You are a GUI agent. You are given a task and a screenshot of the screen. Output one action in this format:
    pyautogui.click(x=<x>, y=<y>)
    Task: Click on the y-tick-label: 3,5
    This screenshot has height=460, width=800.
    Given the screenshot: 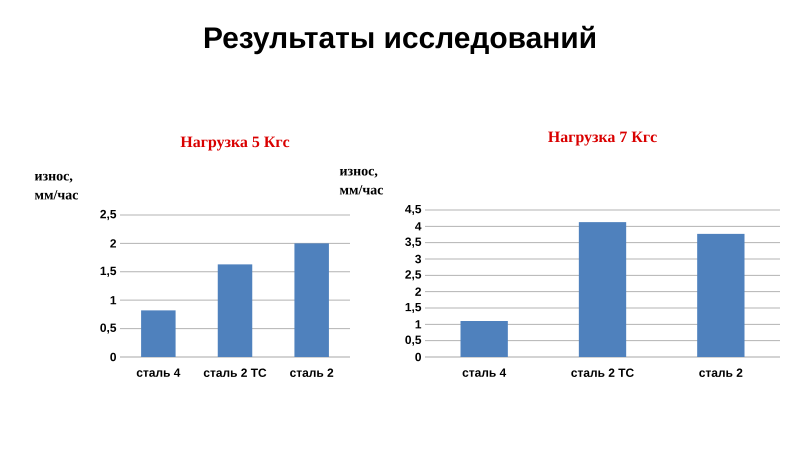 What is the action you would take?
    pyautogui.click(x=413, y=243)
    